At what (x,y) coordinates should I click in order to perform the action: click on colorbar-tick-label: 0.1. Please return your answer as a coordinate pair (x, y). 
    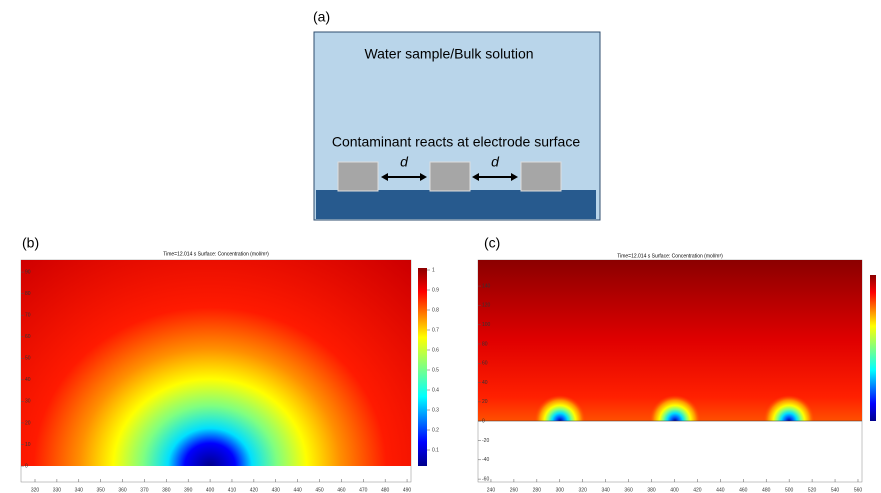
    Looking at the image, I should click on (435, 450).